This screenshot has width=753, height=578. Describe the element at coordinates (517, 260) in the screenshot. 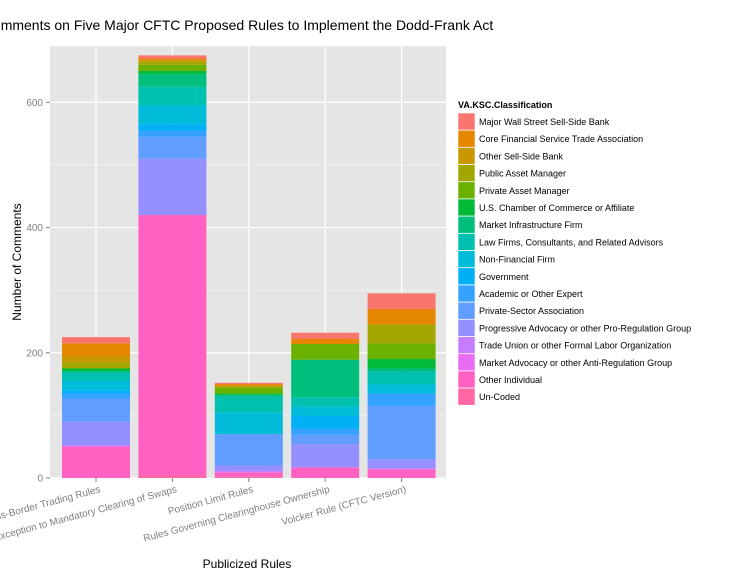

I see `legend-label: Non-Financial Firm` at that location.